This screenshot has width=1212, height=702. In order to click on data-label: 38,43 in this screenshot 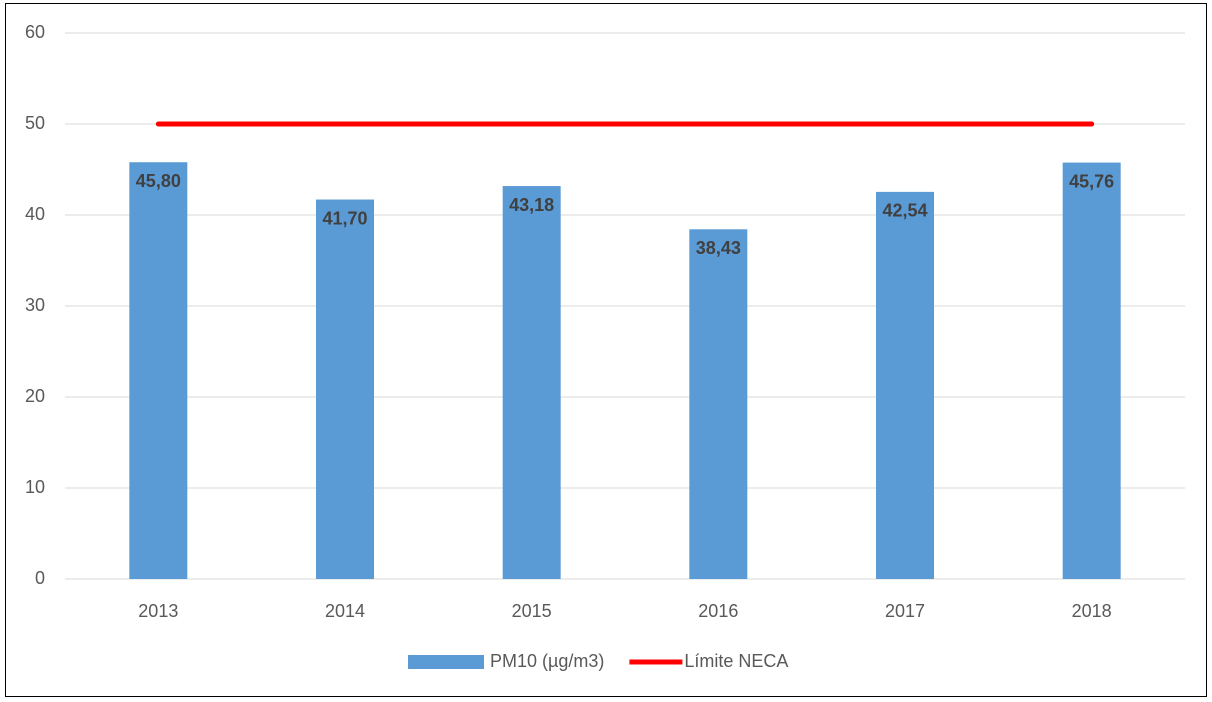, I will do `click(718, 248)`.